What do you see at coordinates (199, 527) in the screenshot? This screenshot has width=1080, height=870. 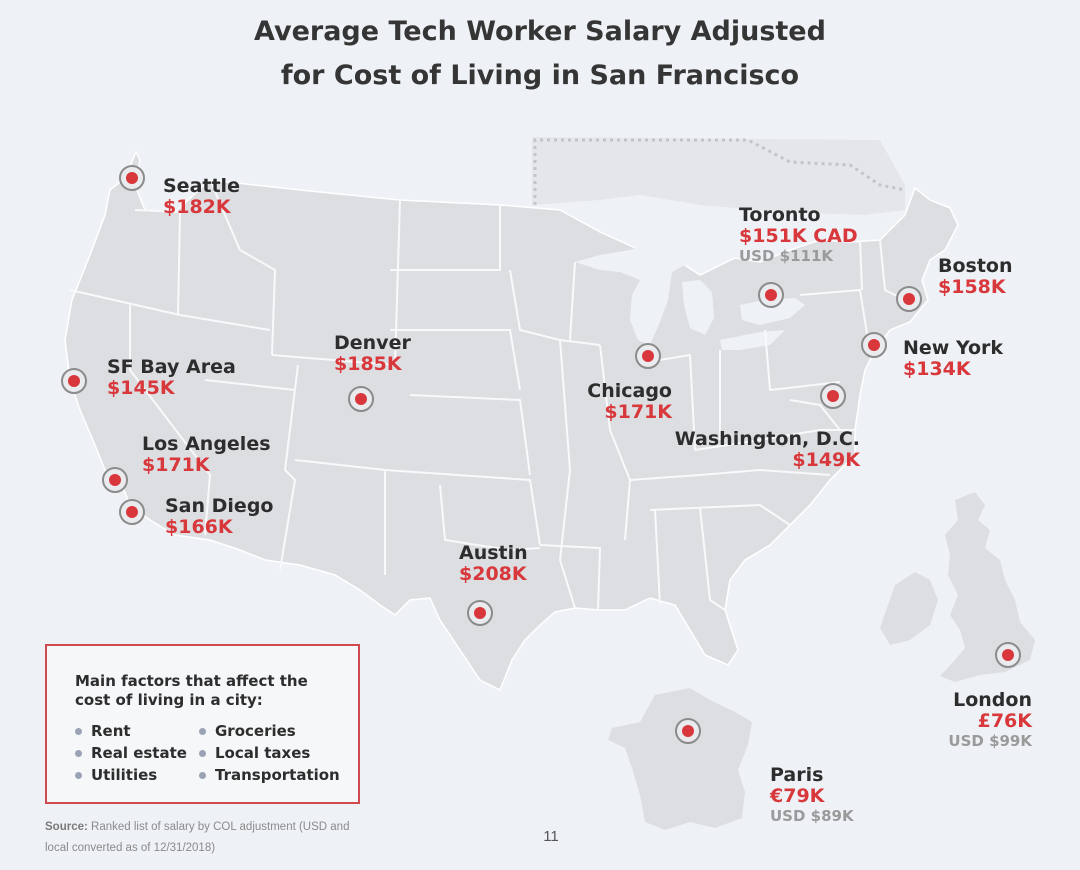 I see `city-salary: $166K` at bounding box center [199, 527].